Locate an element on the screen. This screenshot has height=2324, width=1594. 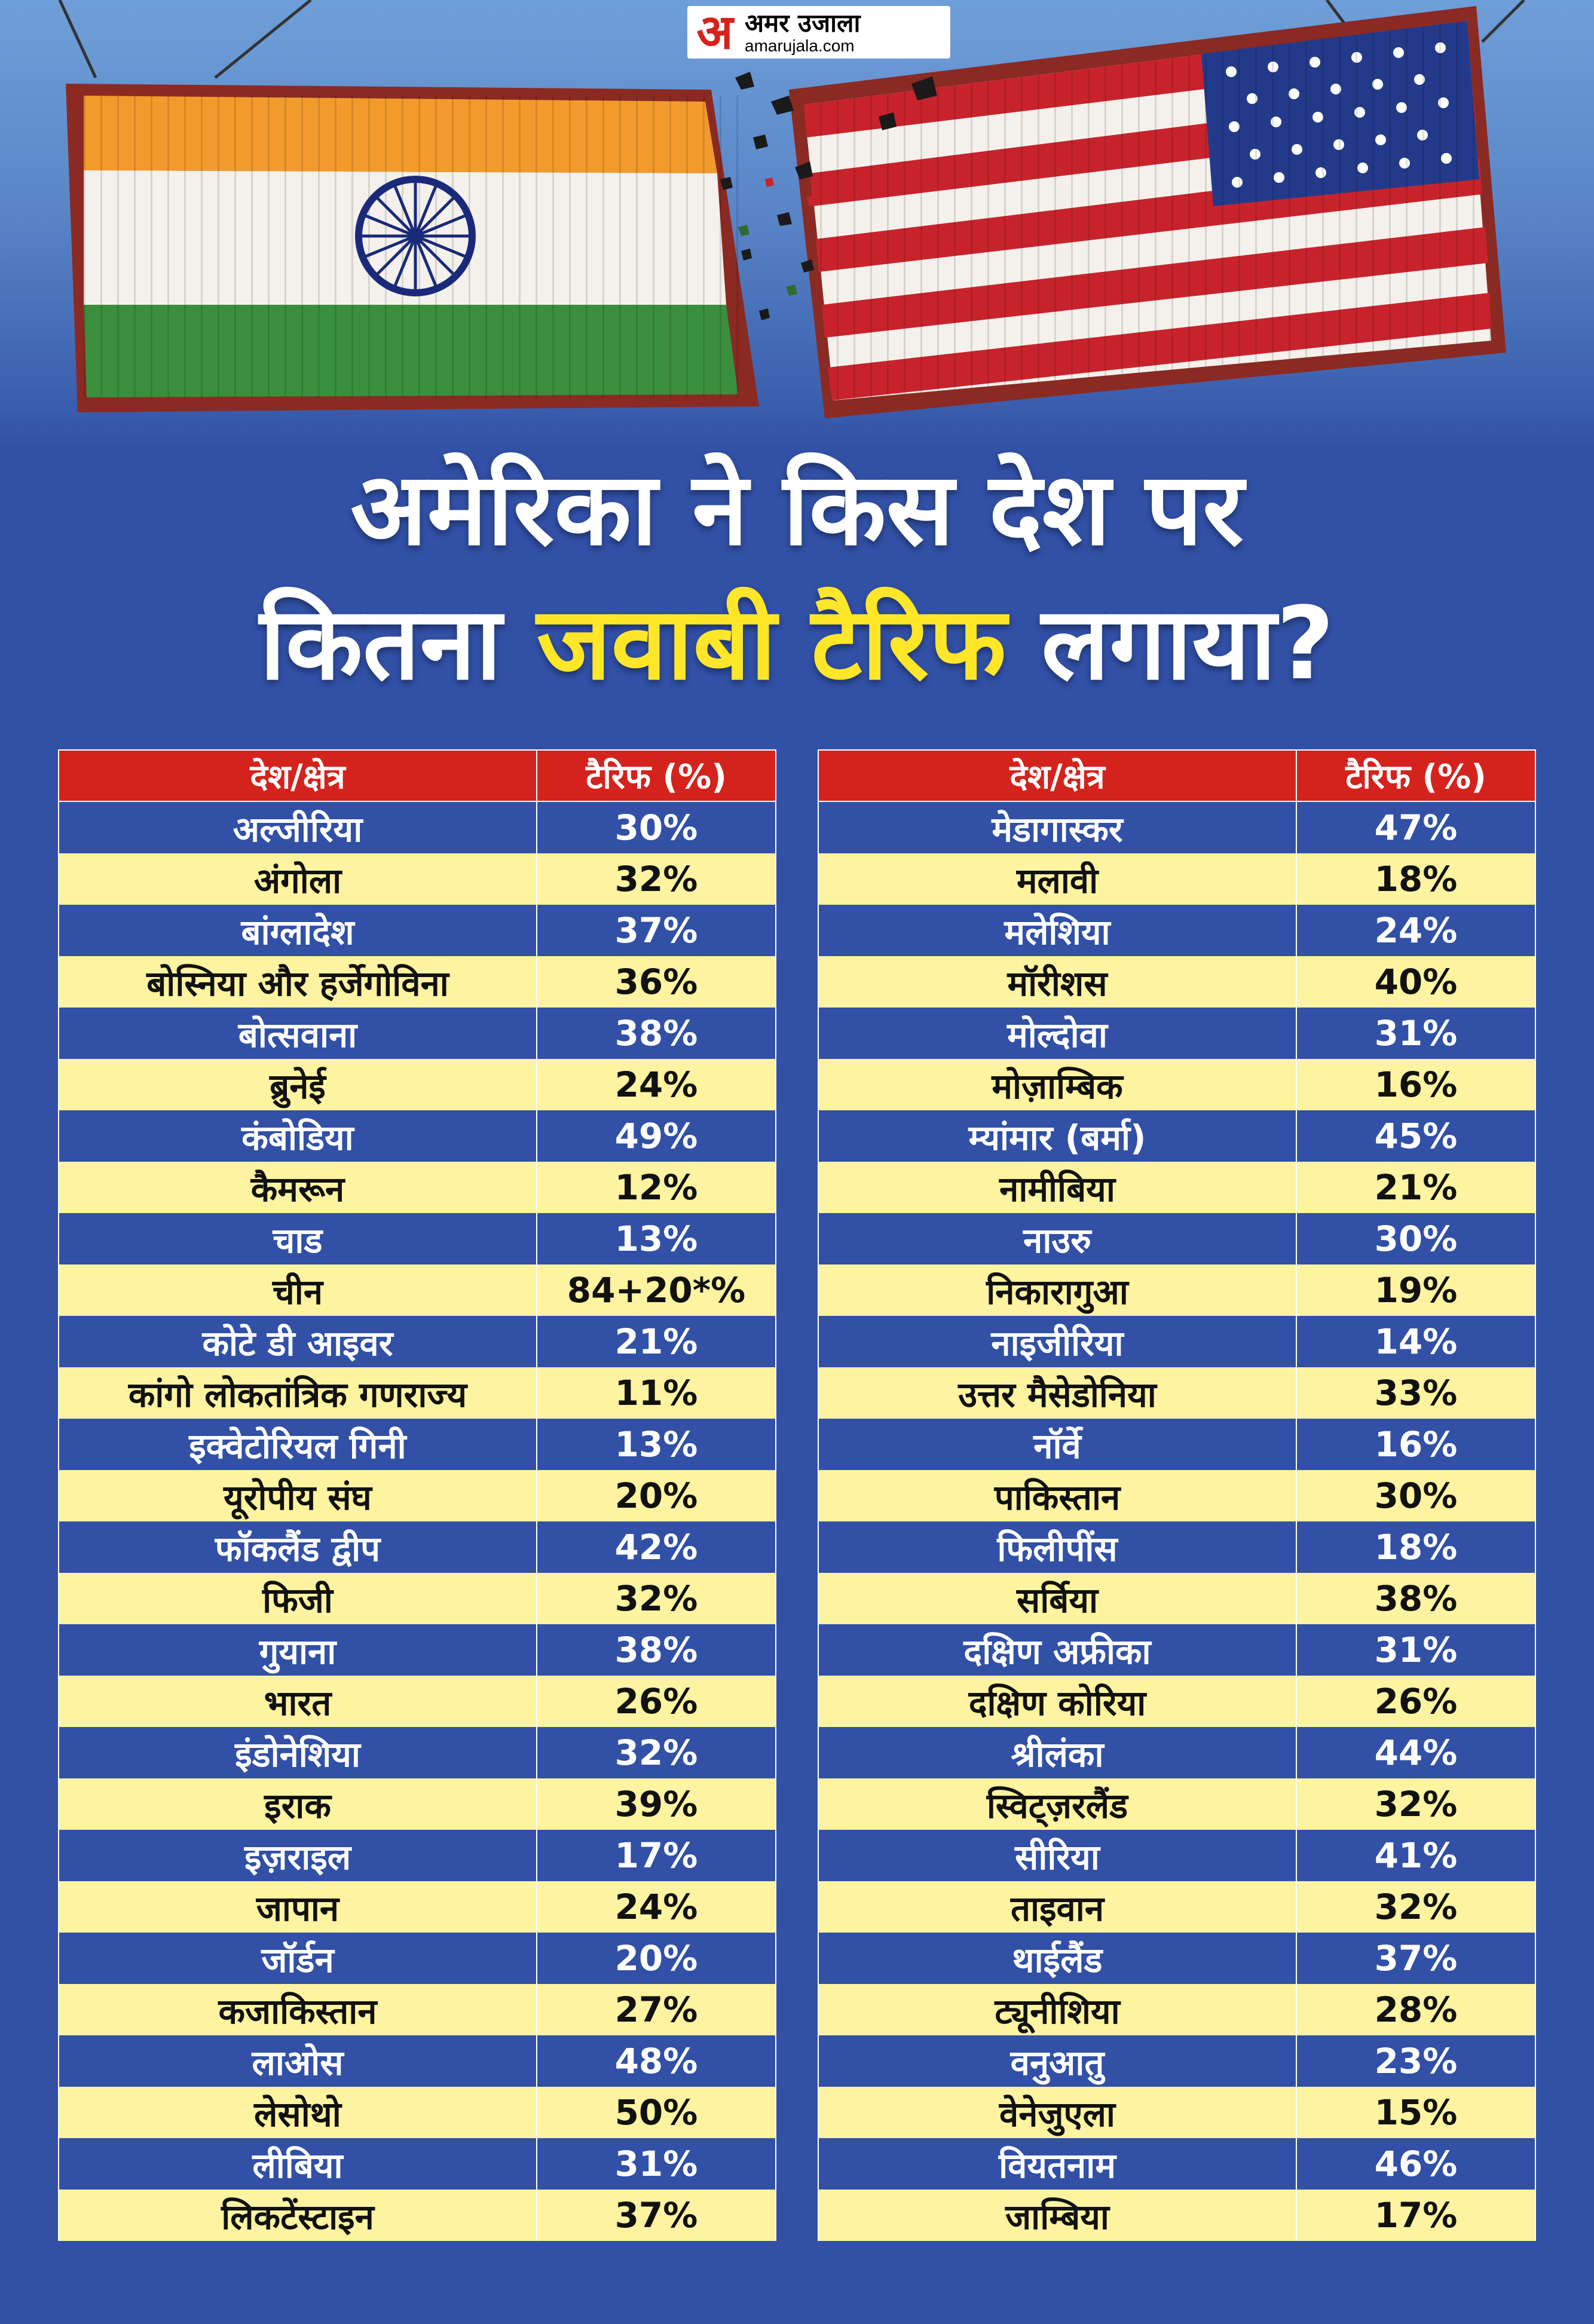
table-row: इज़राइल 17% is located at coordinates (417, 1856).